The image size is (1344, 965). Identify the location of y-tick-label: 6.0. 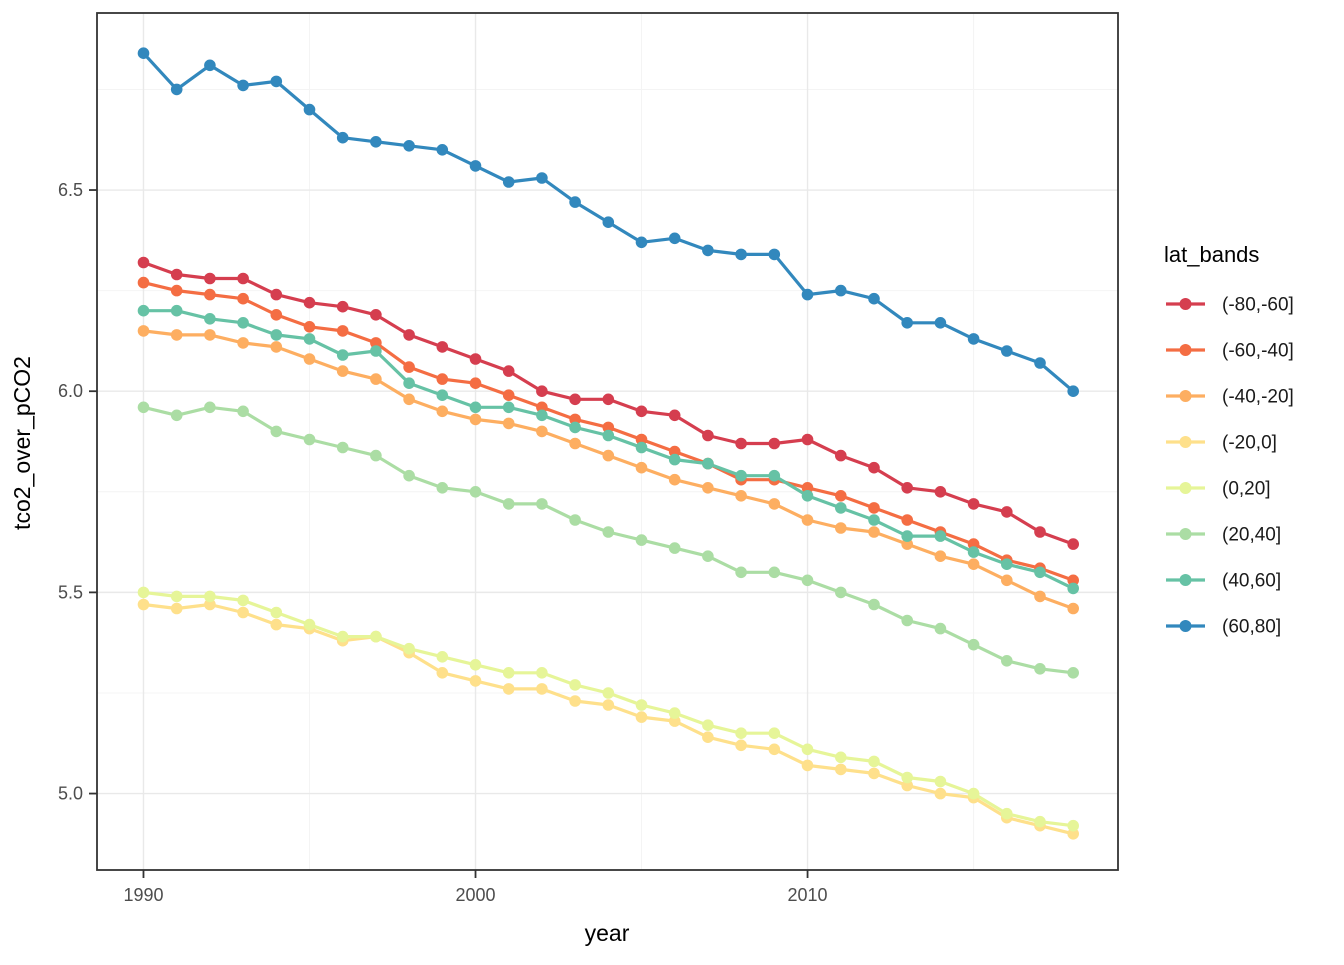
(70, 391).